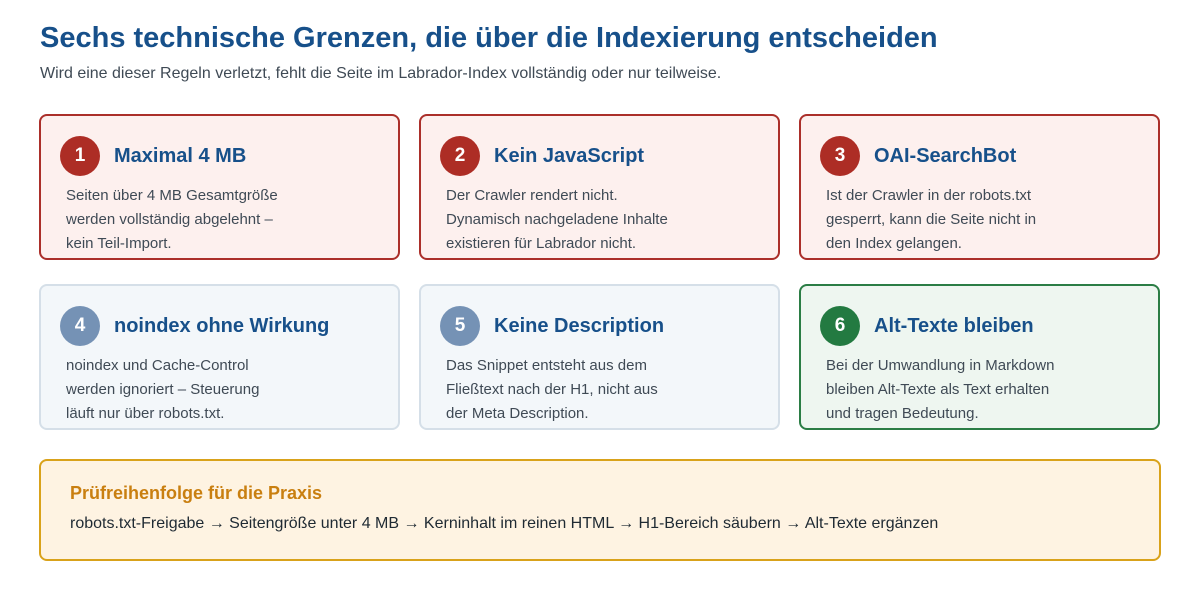 The height and width of the screenshot is (600, 1200). What do you see at coordinates (902, 413) in the screenshot?
I see `card-text-line: und tragen Bedeutung.` at bounding box center [902, 413].